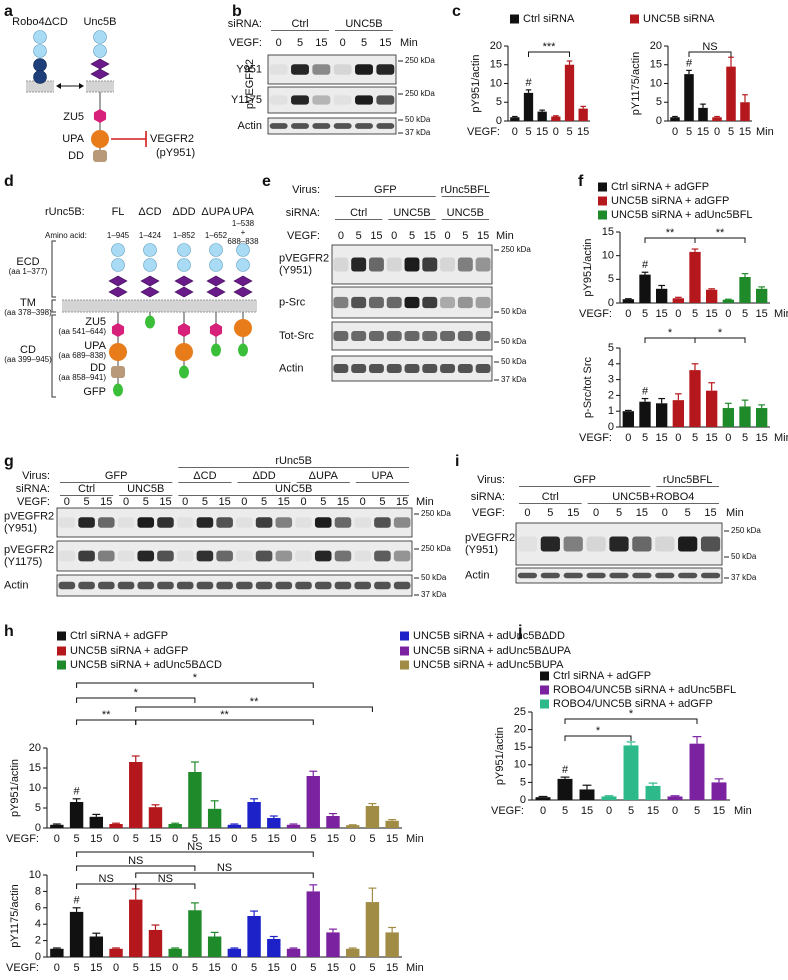  What do you see at coordinates (99, 22) in the screenshot?
I see `construct-label: Unc5B` at bounding box center [99, 22].